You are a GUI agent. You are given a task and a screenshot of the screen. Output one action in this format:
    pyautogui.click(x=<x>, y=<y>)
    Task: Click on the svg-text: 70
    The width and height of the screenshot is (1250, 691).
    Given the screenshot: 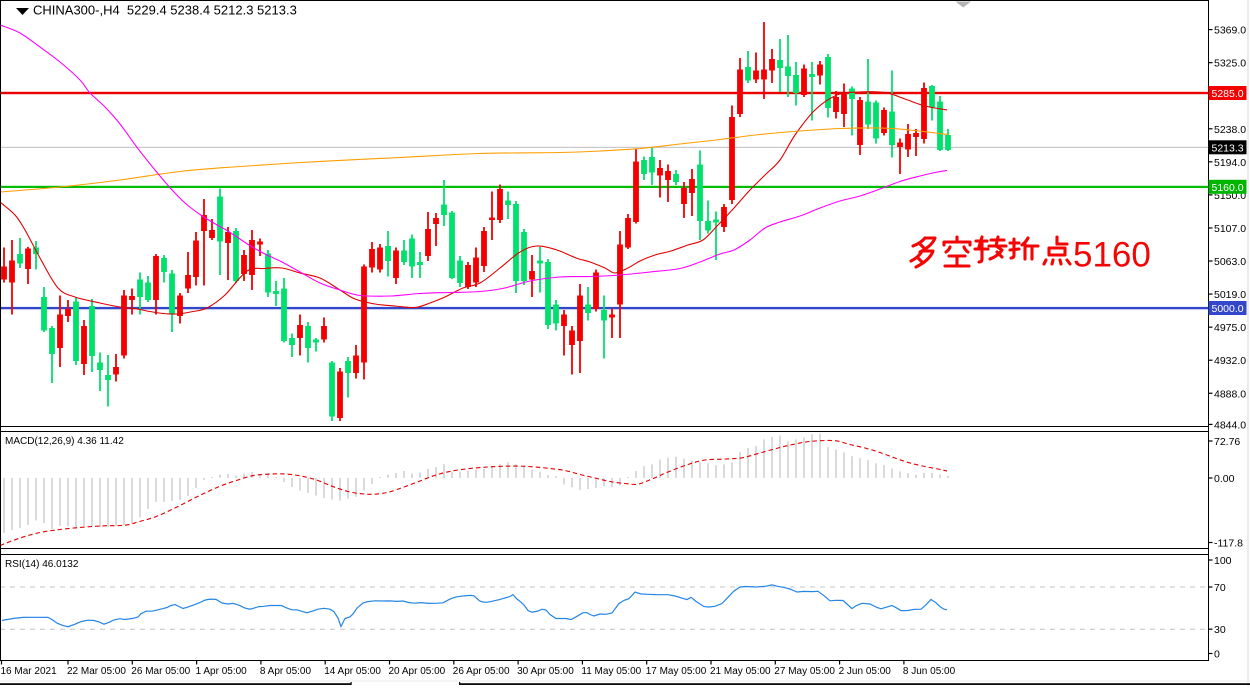 What is the action you would take?
    pyautogui.click(x=1220, y=588)
    